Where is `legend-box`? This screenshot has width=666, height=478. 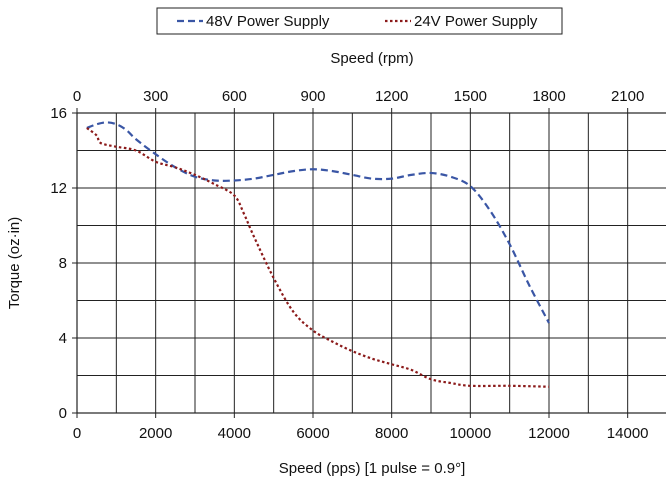
legend-box is located at coordinates (359, 21).